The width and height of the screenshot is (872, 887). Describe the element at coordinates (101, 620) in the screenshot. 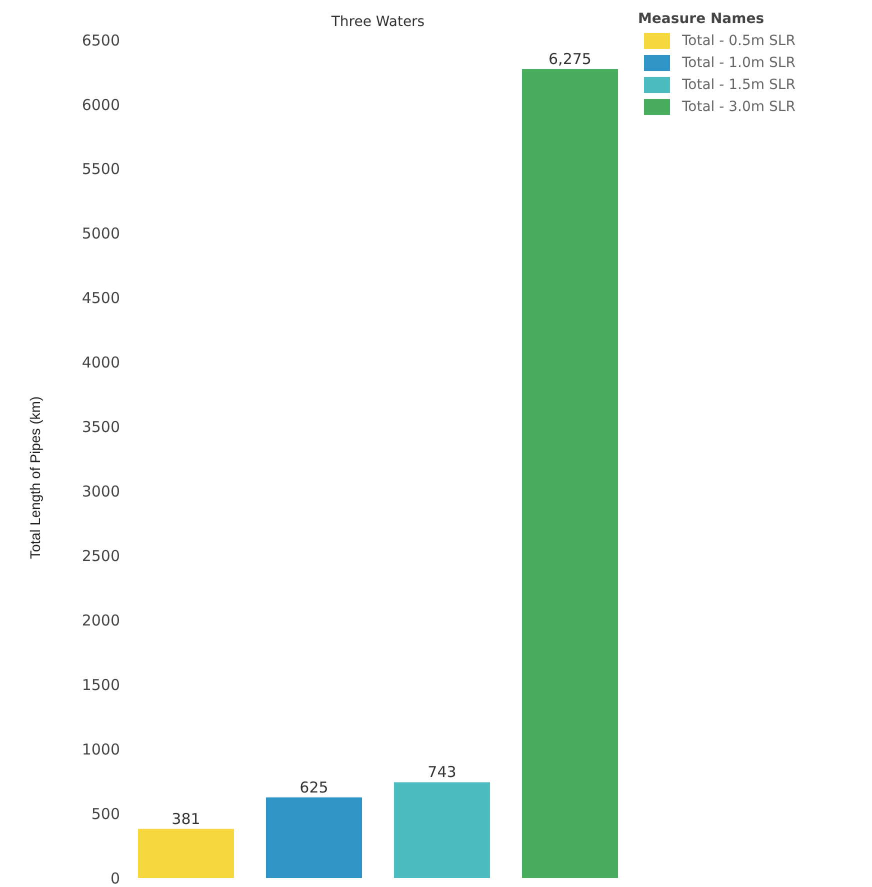

I see `y-tick-label: 2000` at that location.